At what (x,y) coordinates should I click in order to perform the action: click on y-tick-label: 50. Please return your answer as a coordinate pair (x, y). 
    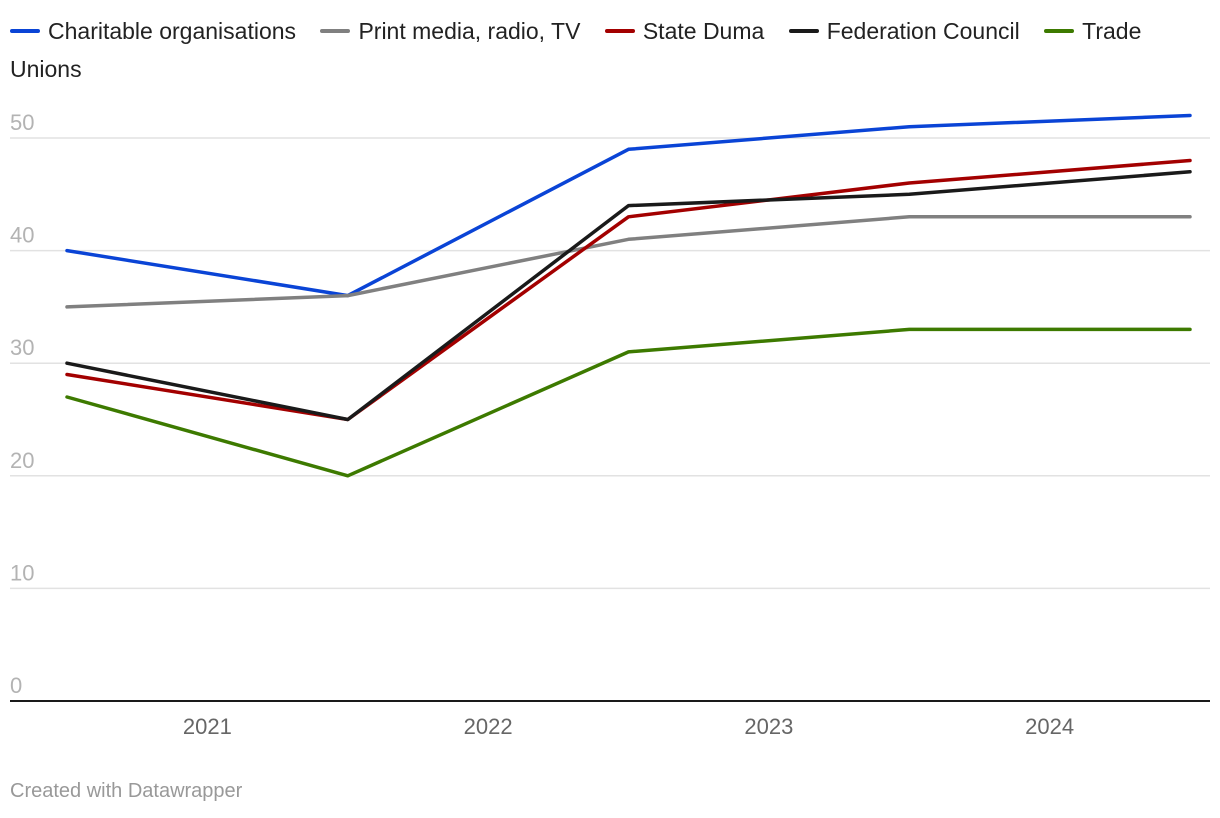
    Looking at the image, I should click on (22, 122).